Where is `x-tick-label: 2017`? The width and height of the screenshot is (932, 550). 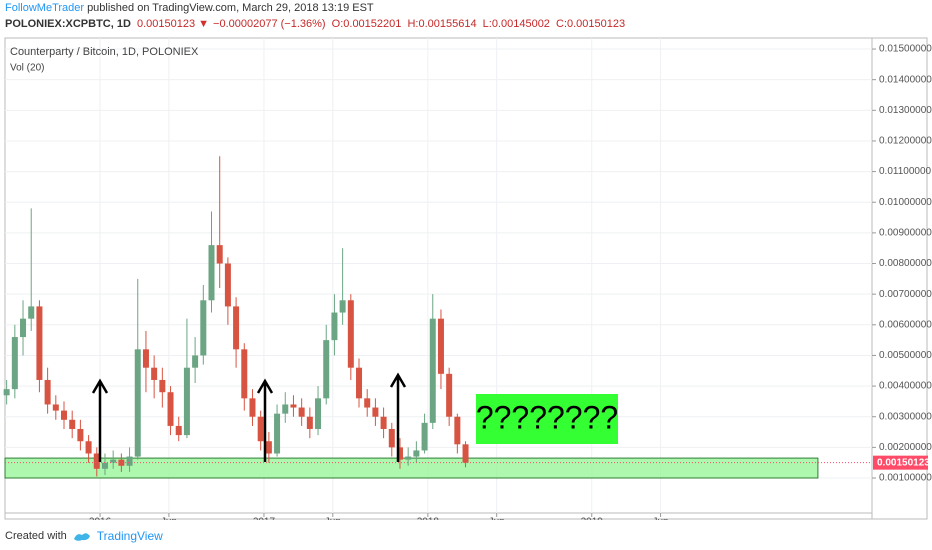 x-tick-label: 2017 is located at coordinates (264, 518).